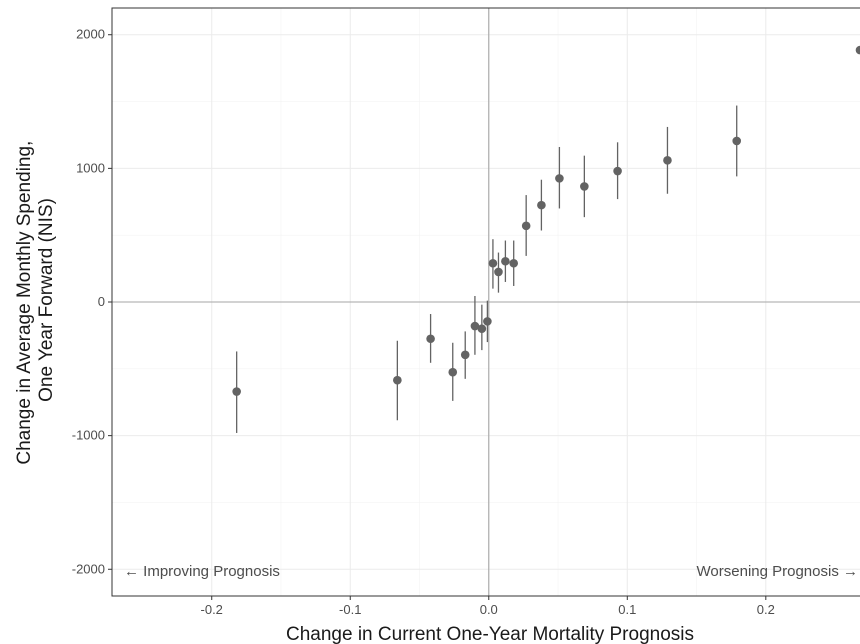 The width and height of the screenshot is (860, 644). What do you see at coordinates (90, 167) in the screenshot?
I see `y-tick-label: 1000` at bounding box center [90, 167].